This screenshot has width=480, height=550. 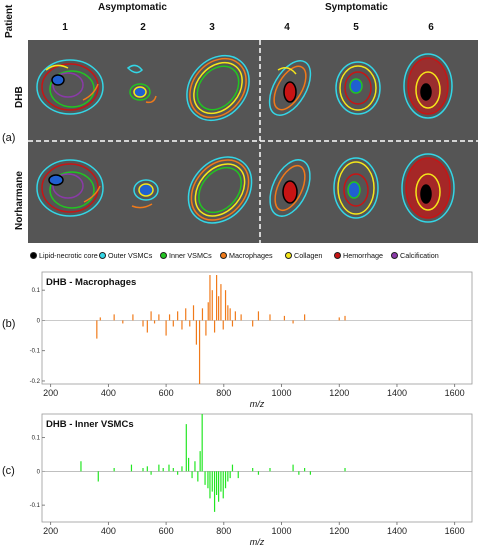 What do you see at coordinates (419, 255) in the screenshot?
I see `legend-label: Calcification` at bounding box center [419, 255].